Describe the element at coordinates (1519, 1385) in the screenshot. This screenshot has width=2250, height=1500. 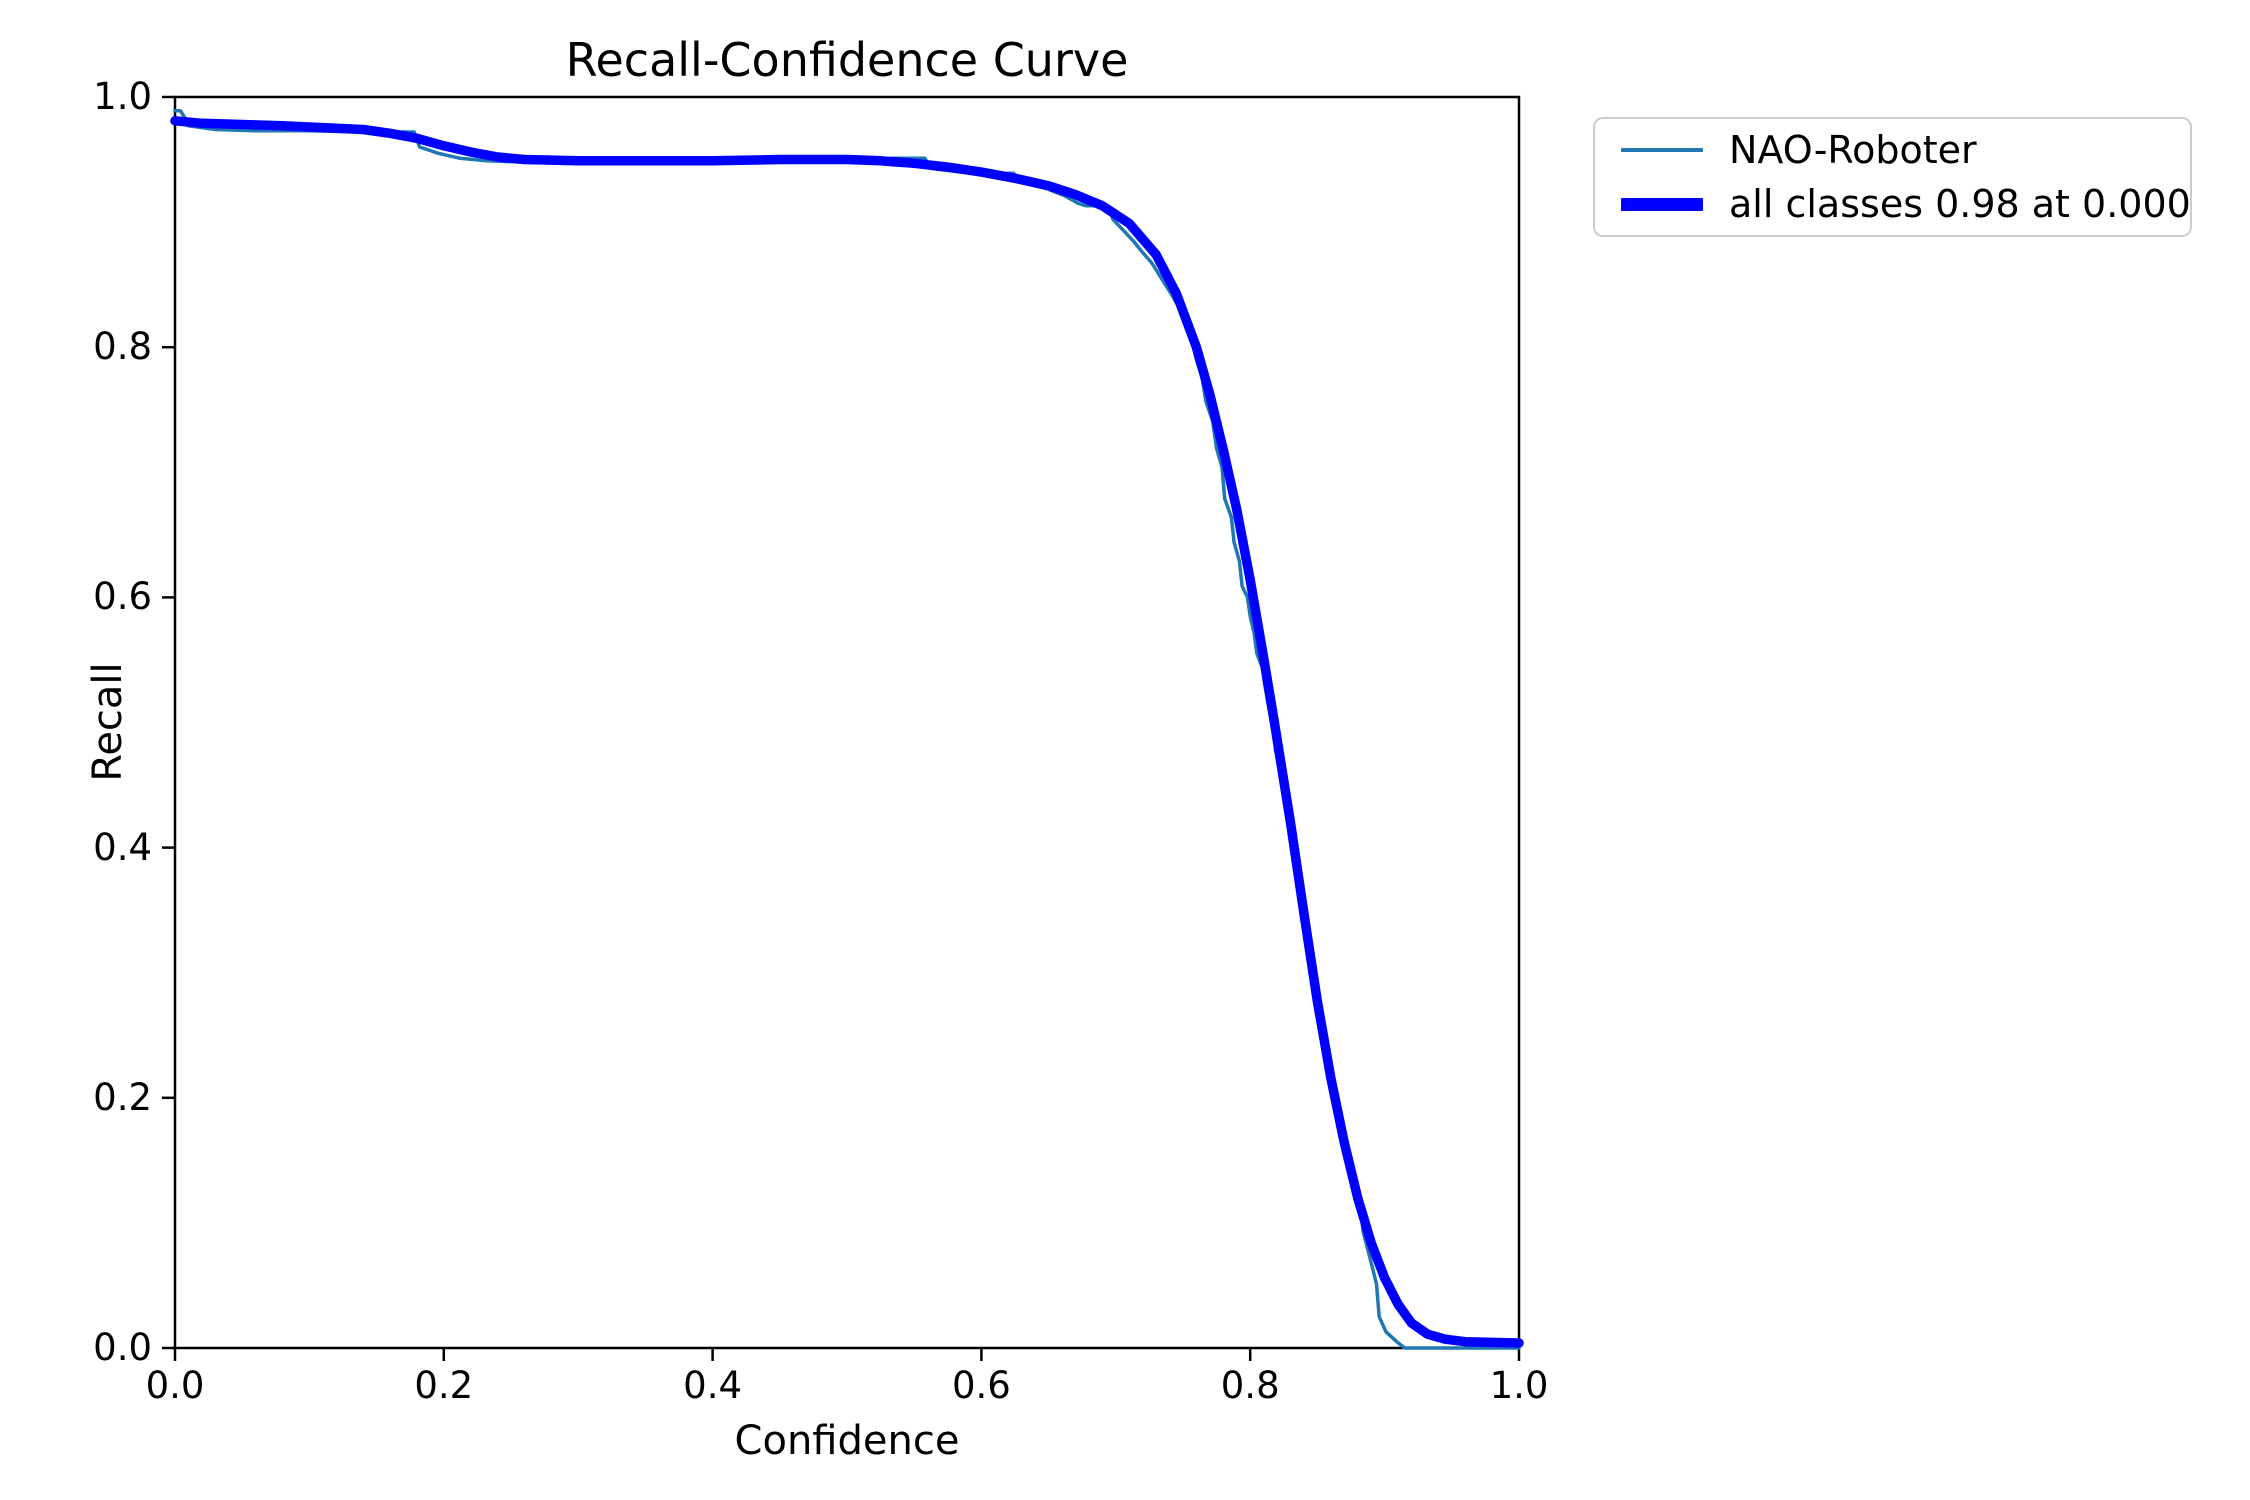
I see `x-tick-label: 1.0` at that location.